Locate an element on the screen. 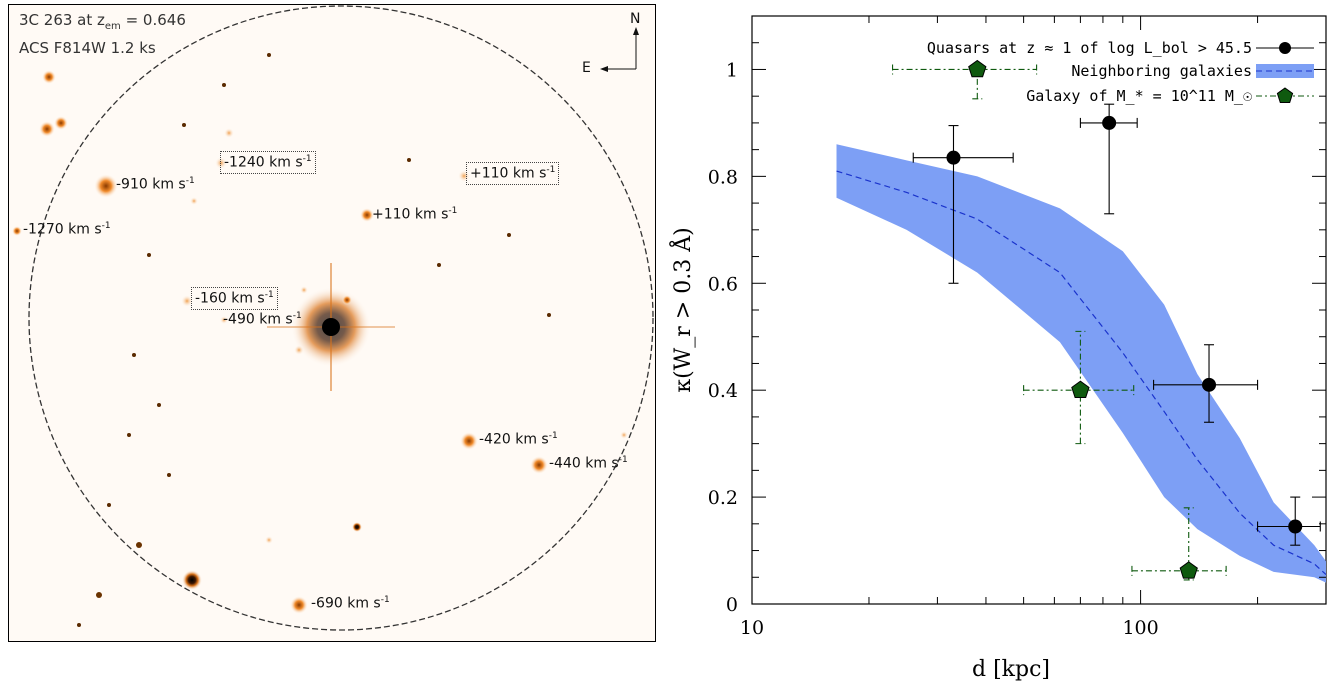 This screenshot has width=1328, height=684. velocity-label: -1270 km s-1 is located at coordinates (67, 229).